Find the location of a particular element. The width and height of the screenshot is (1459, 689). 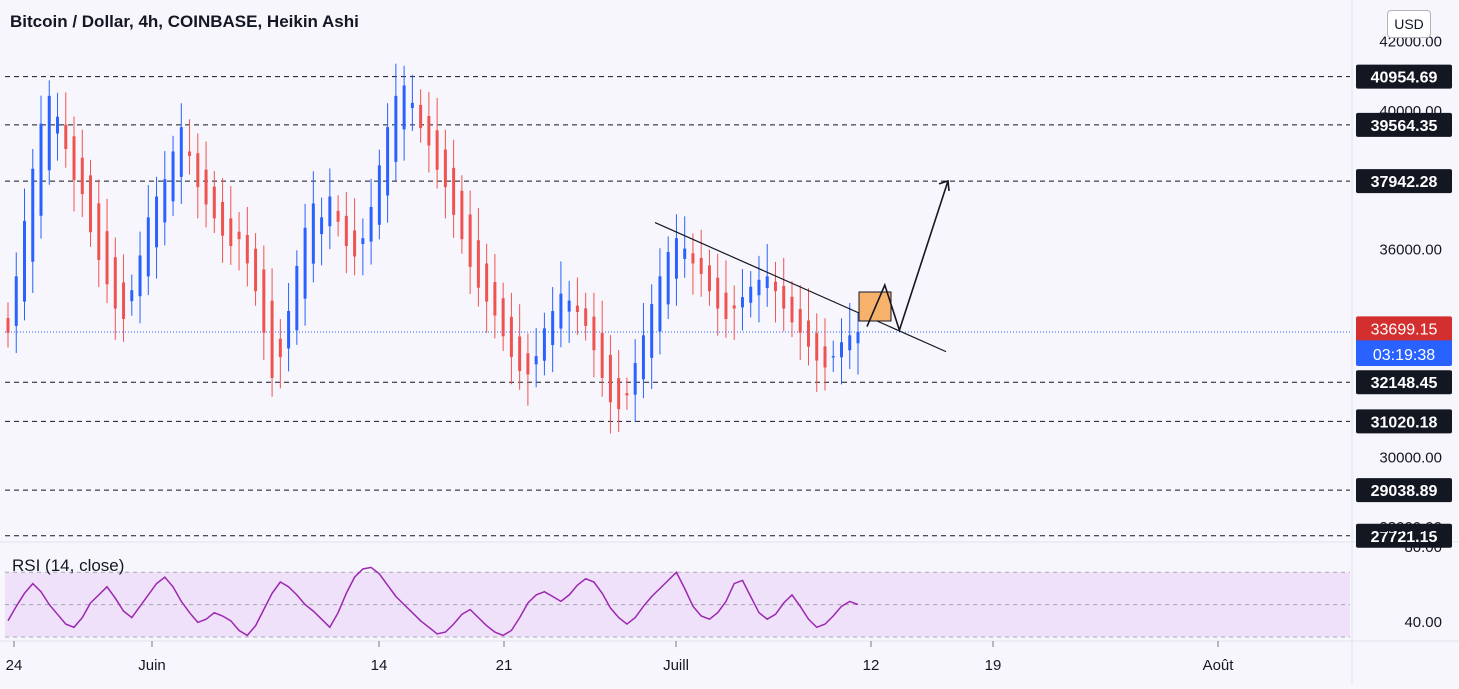

level-label: 31020.18 is located at coordinates (1404, 422).